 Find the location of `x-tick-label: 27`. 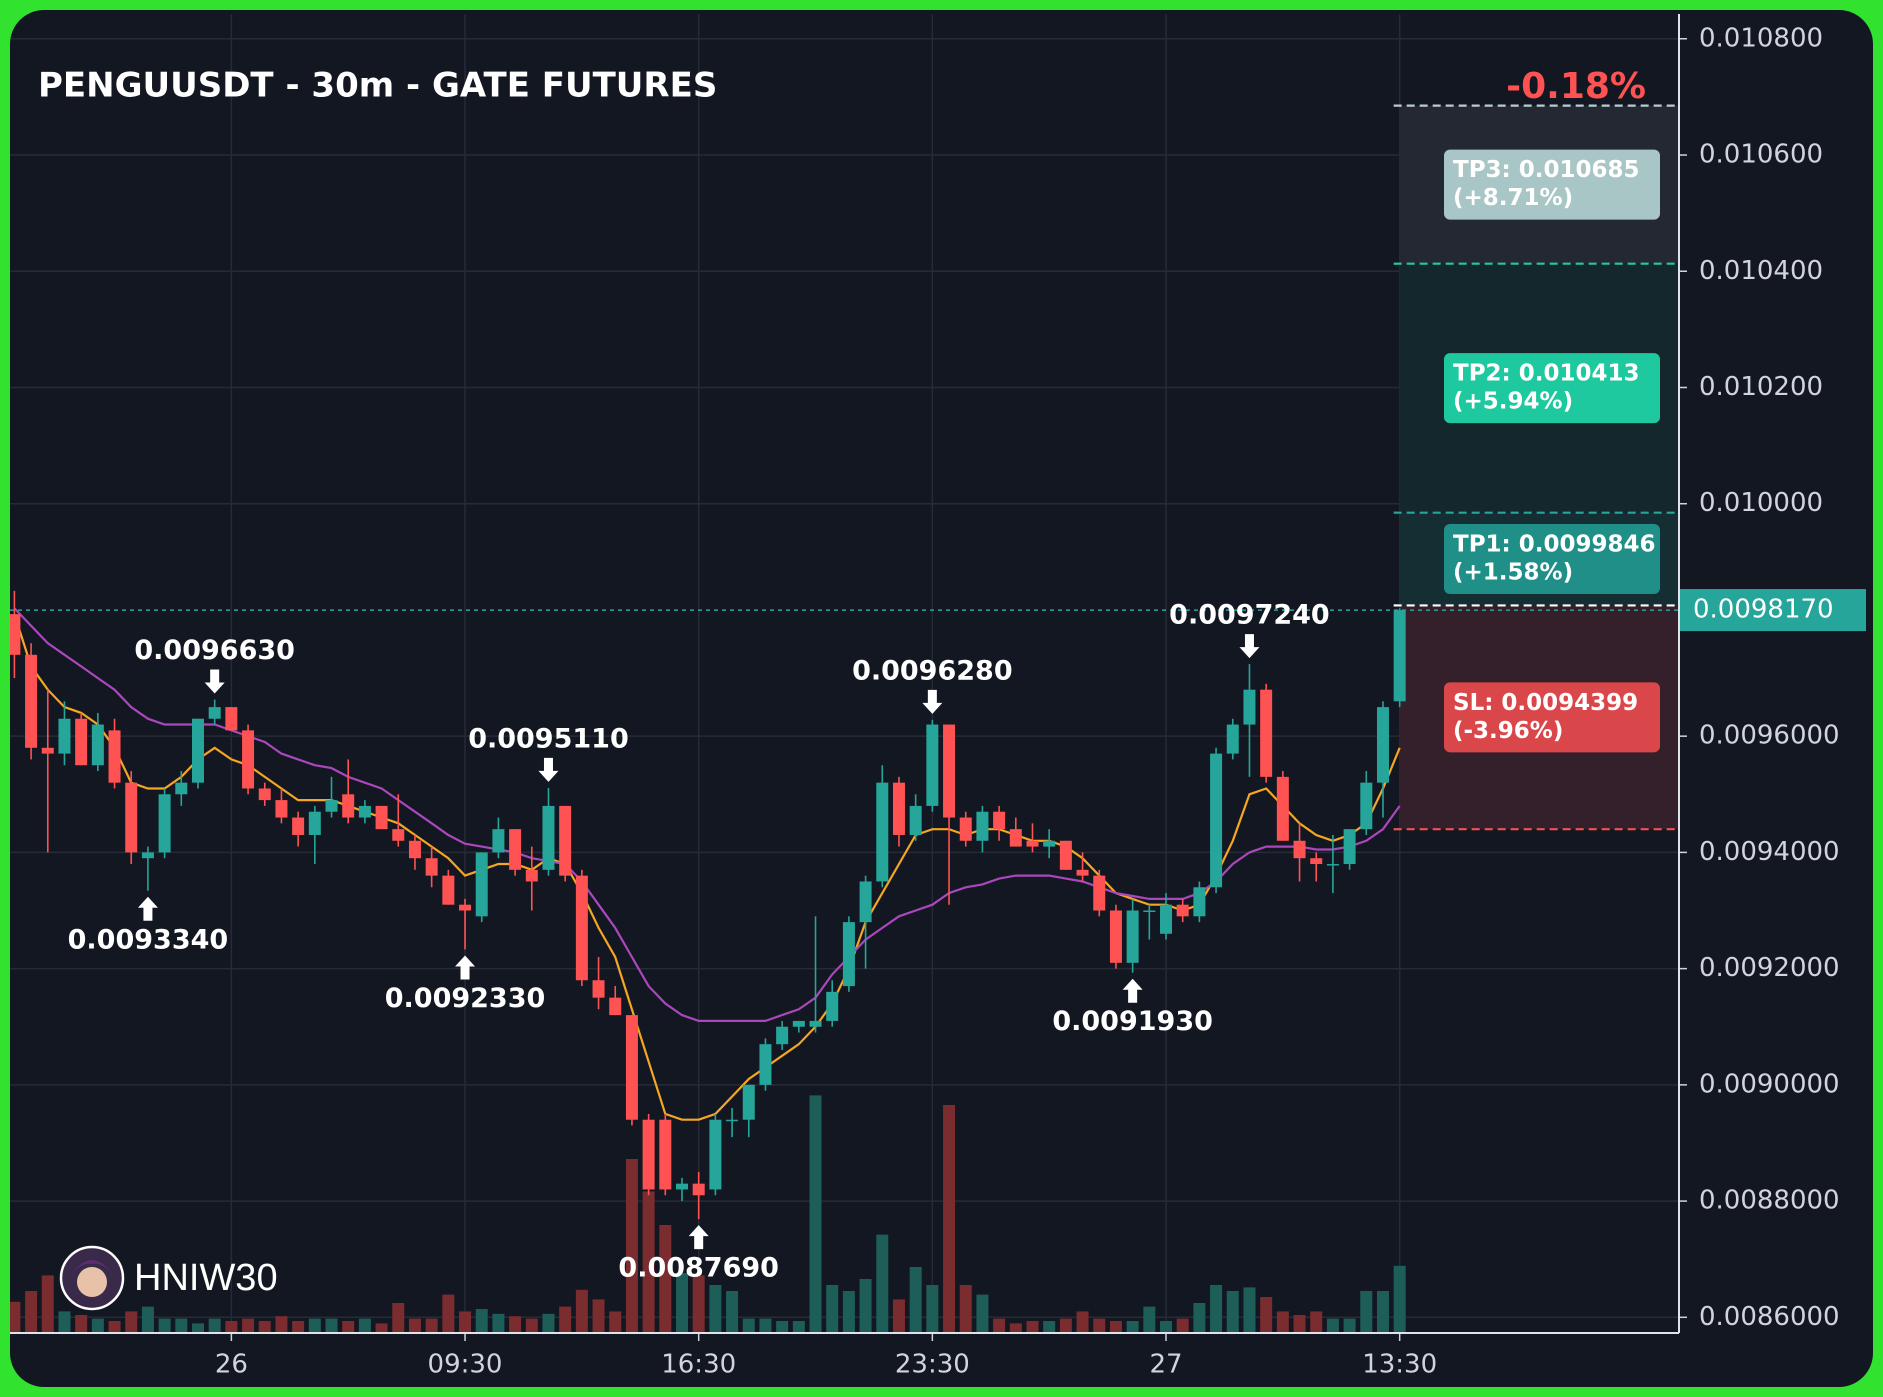

x-tick-label: 27 is located at coordinates (1165, 1365).